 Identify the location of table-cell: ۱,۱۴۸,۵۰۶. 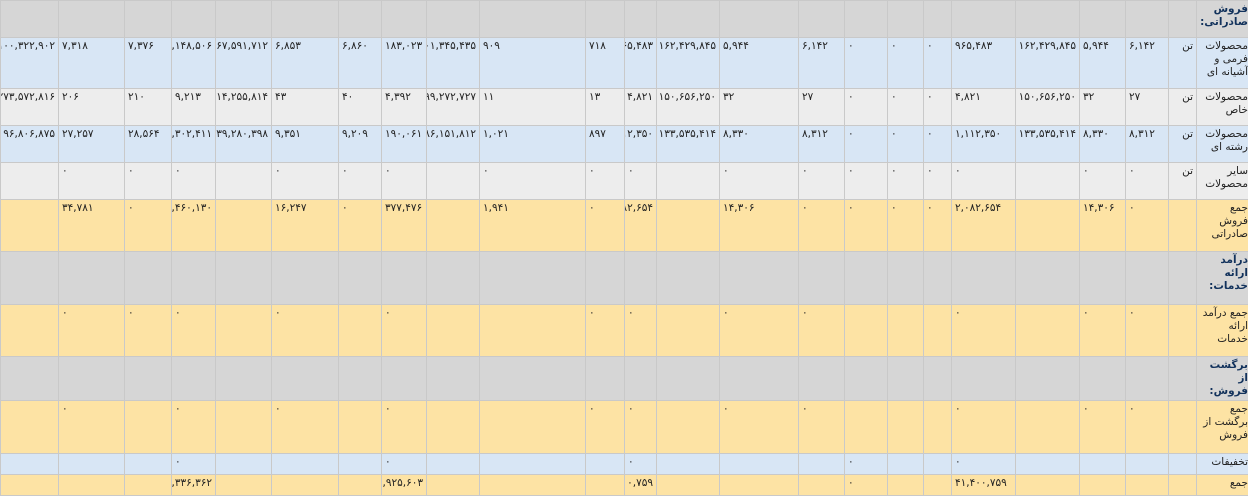
(194, 63).